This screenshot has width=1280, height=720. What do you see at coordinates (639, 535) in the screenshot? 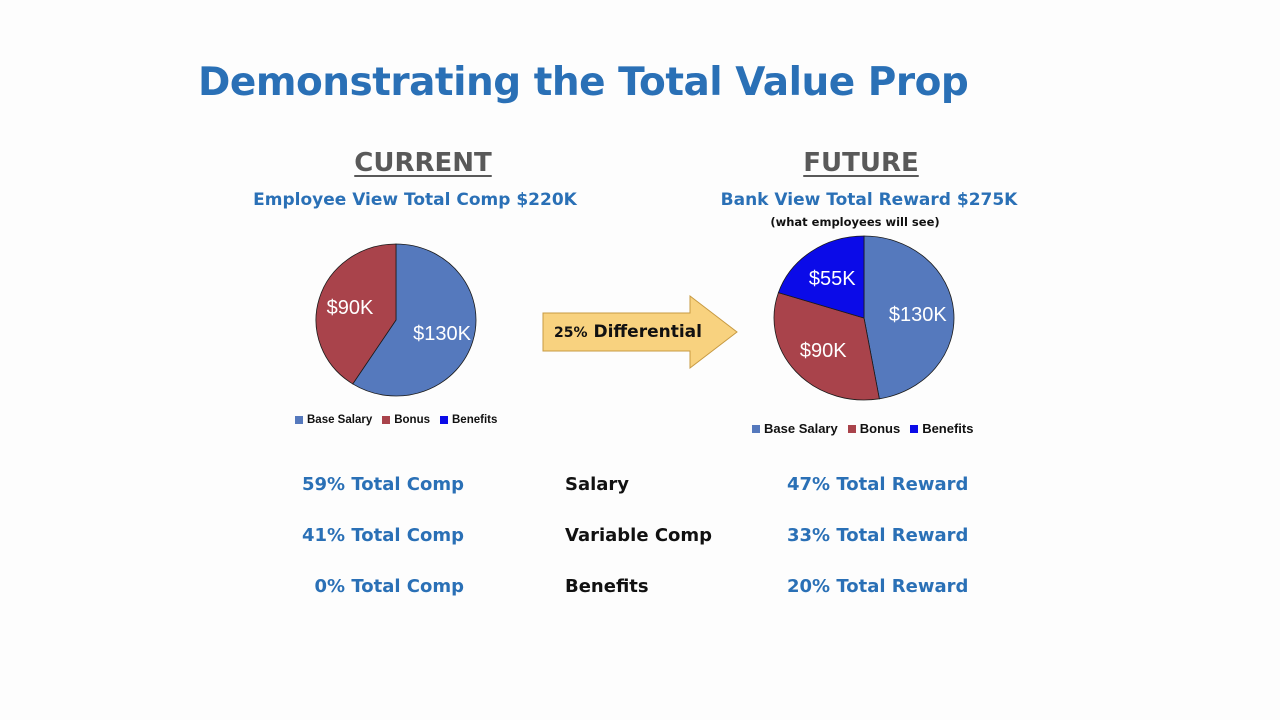
I see `category-variable-comp: Variable Comp` at bounding box center [639, 535].